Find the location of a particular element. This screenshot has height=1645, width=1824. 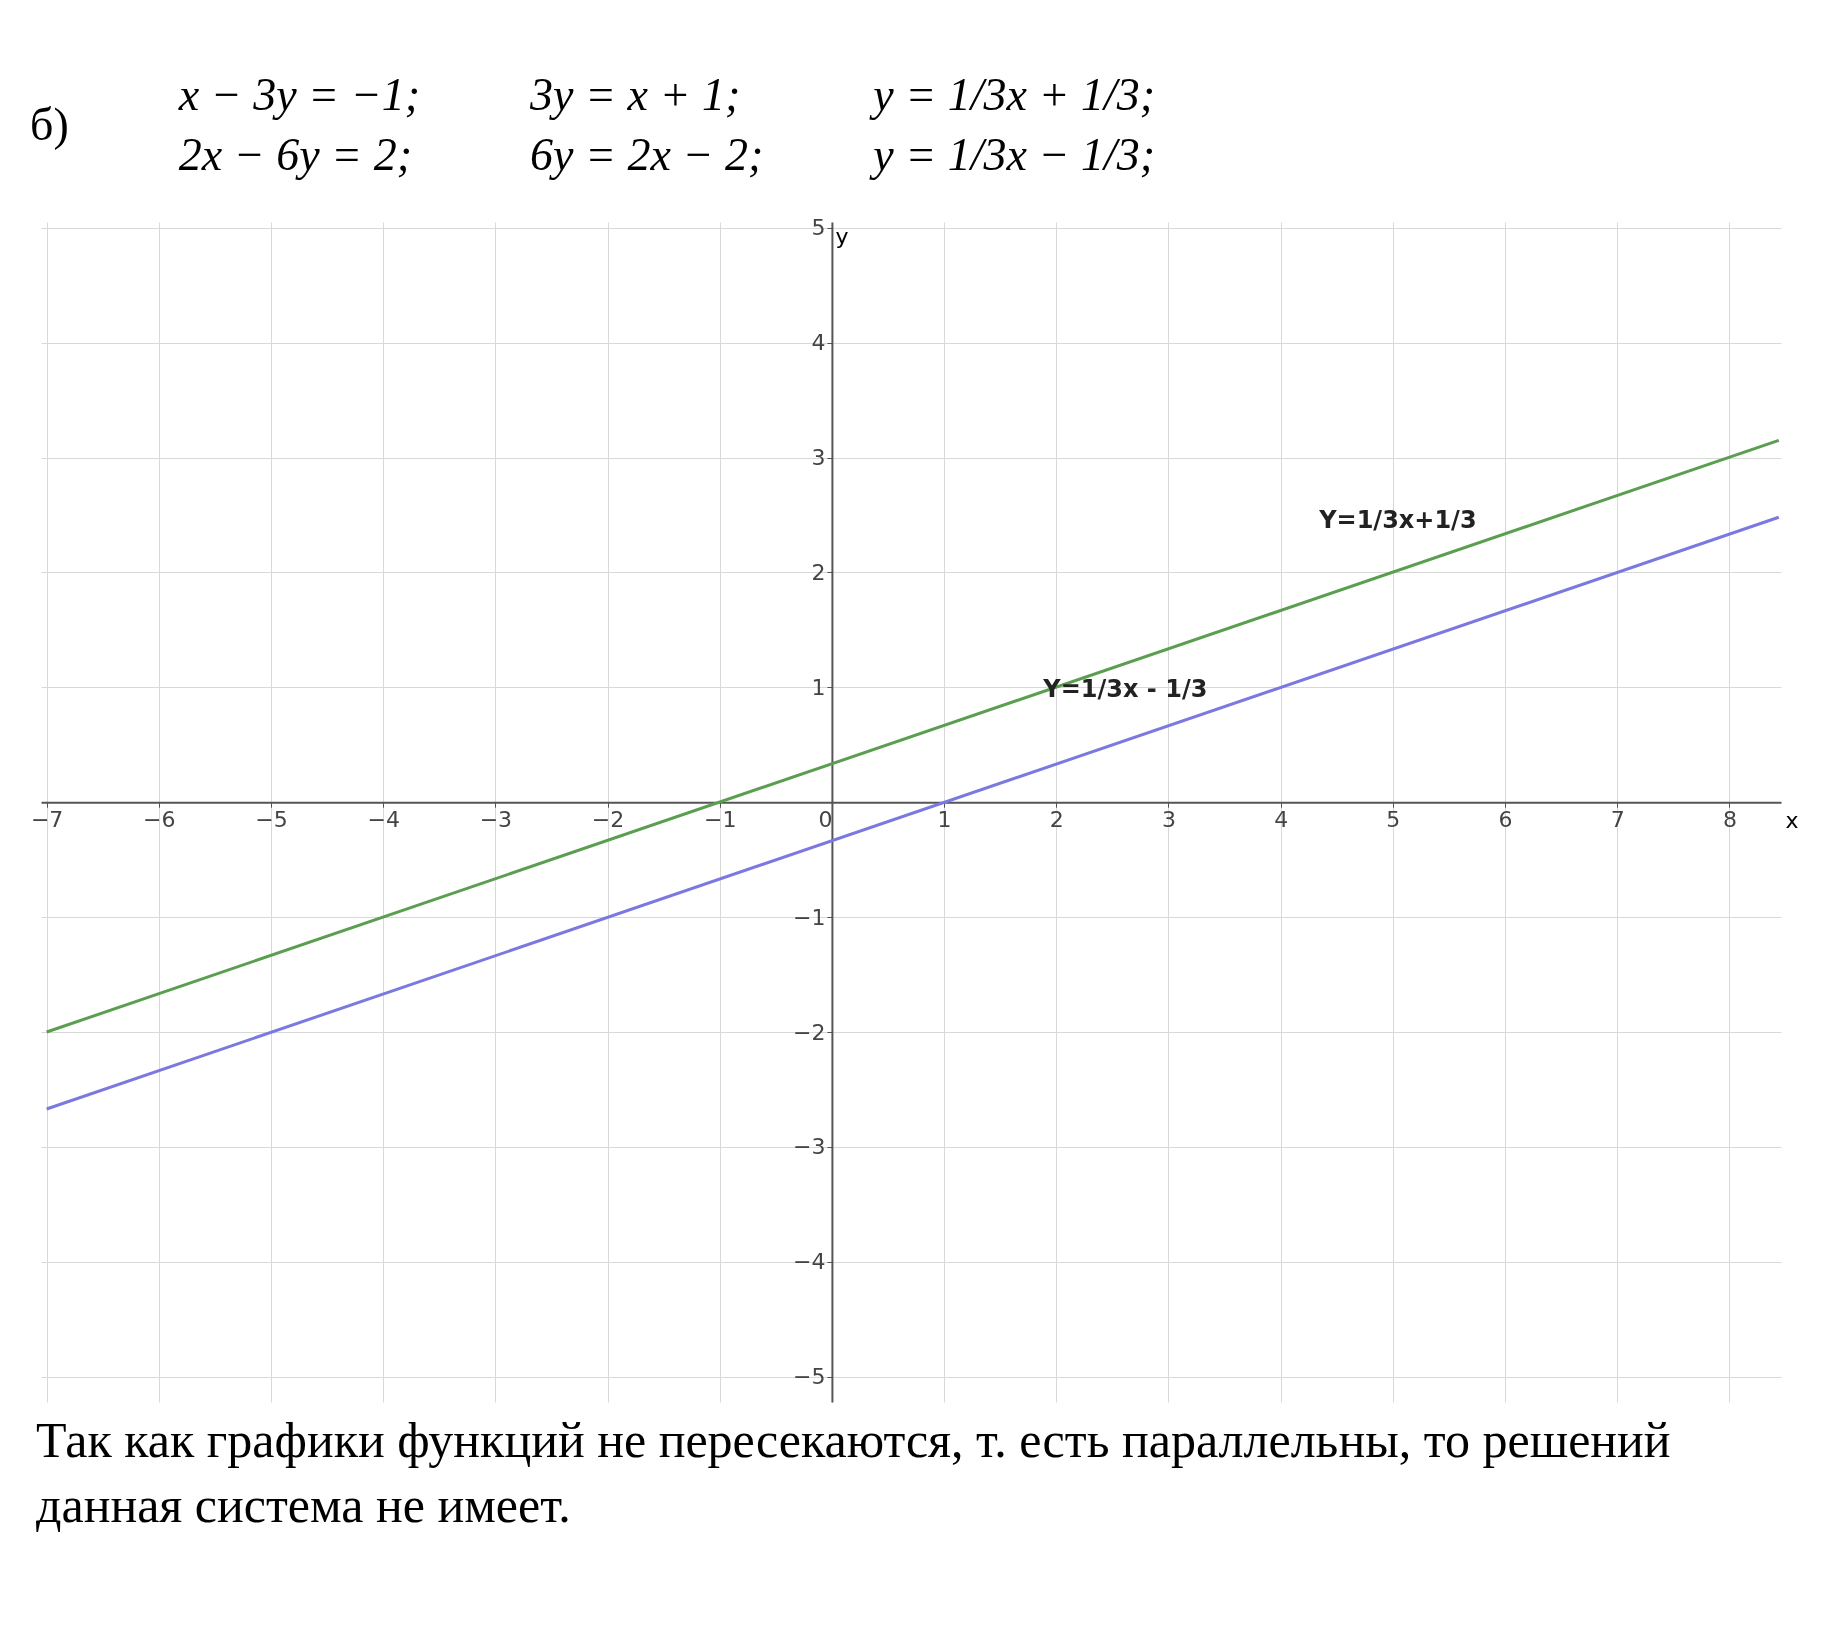

y-tick-label: 3 is located at coordinates (818, 458).